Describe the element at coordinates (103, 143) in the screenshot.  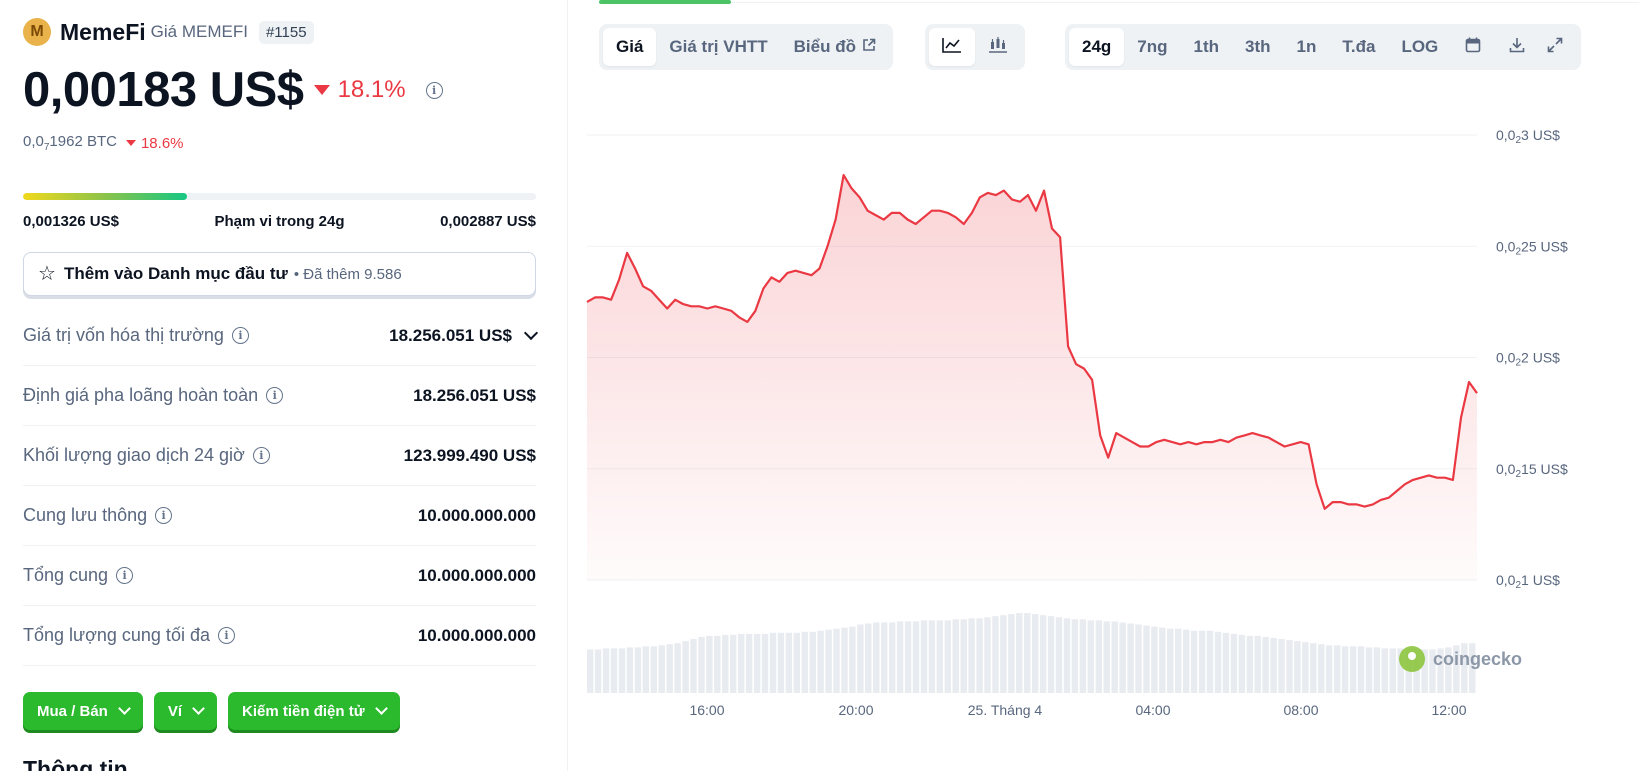
I see `btc-price-row: 0,071962 BTC 18.6%` at that location.